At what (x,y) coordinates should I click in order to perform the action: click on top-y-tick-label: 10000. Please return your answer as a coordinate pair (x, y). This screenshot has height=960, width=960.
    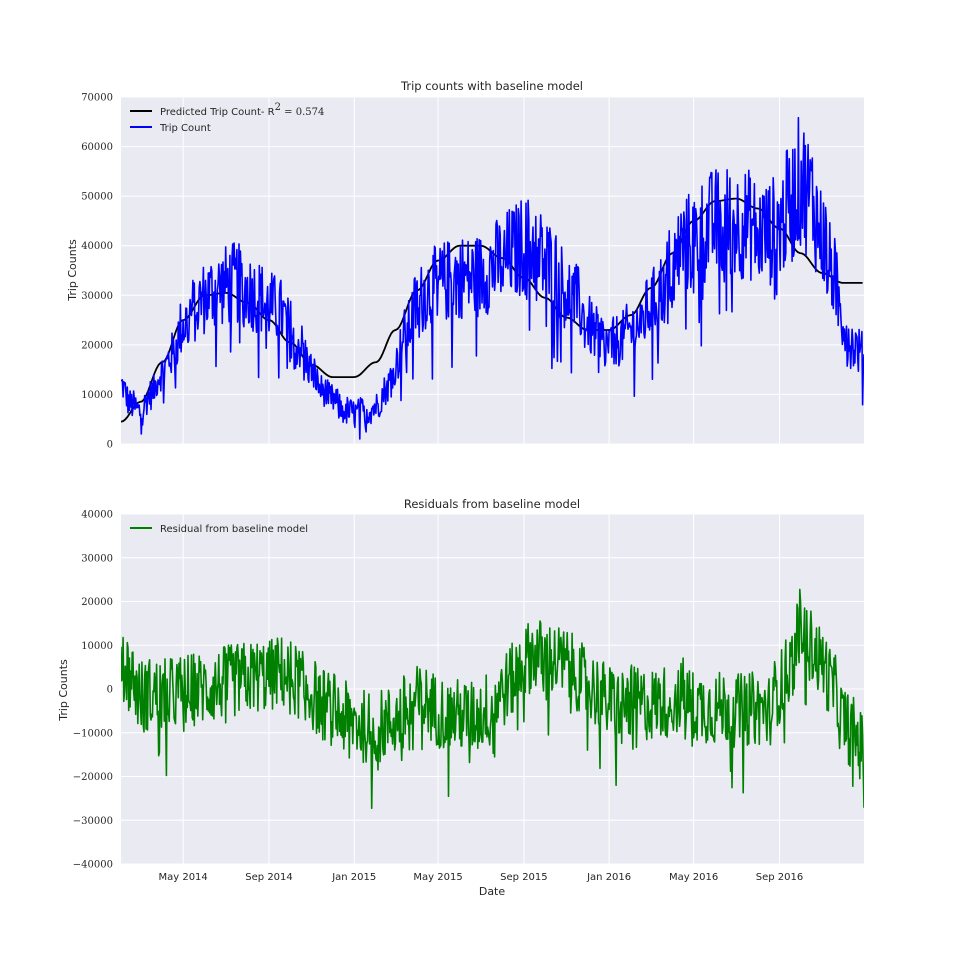
    Looking at the image, I should click on (97, 395).